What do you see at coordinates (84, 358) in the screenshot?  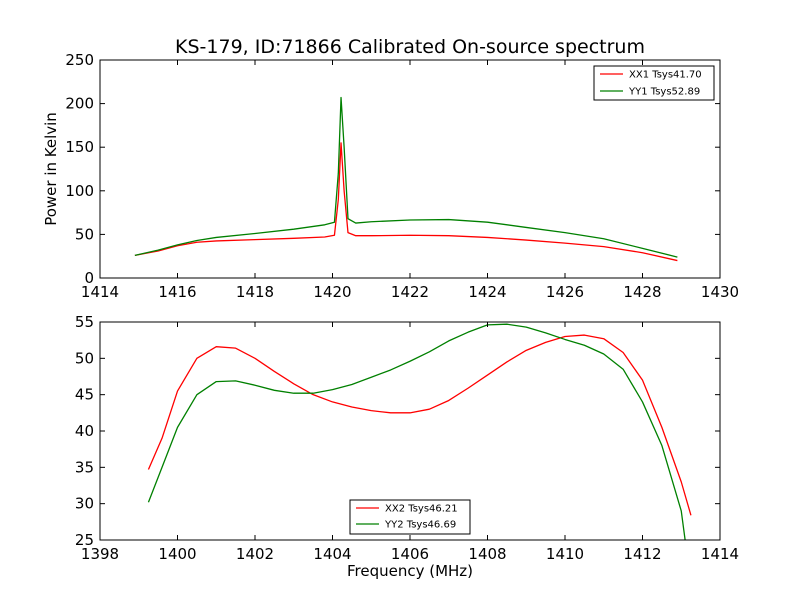 I see `chart-bottom-ytick-label: 50` at bounding box center [84, 358].